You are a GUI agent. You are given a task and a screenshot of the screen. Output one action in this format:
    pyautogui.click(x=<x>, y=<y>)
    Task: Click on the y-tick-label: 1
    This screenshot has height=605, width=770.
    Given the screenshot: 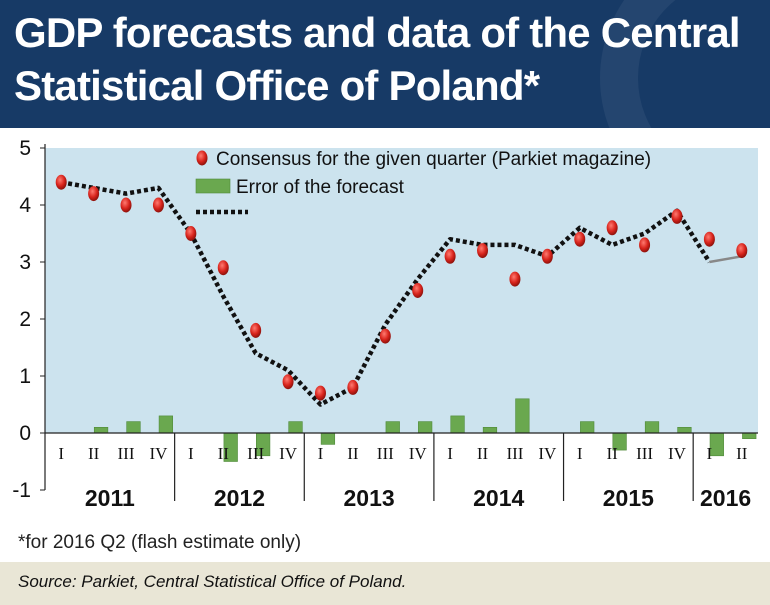 What is the action you would take?
    pyautogui.click(x=25, y=376)
    